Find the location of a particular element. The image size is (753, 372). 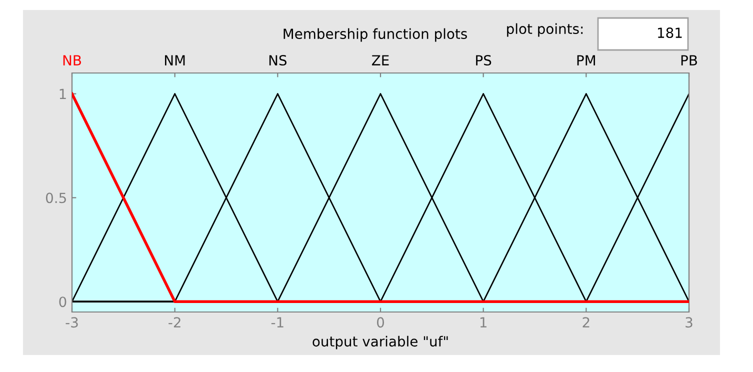

text: NB is located at coordinates (72, 60).